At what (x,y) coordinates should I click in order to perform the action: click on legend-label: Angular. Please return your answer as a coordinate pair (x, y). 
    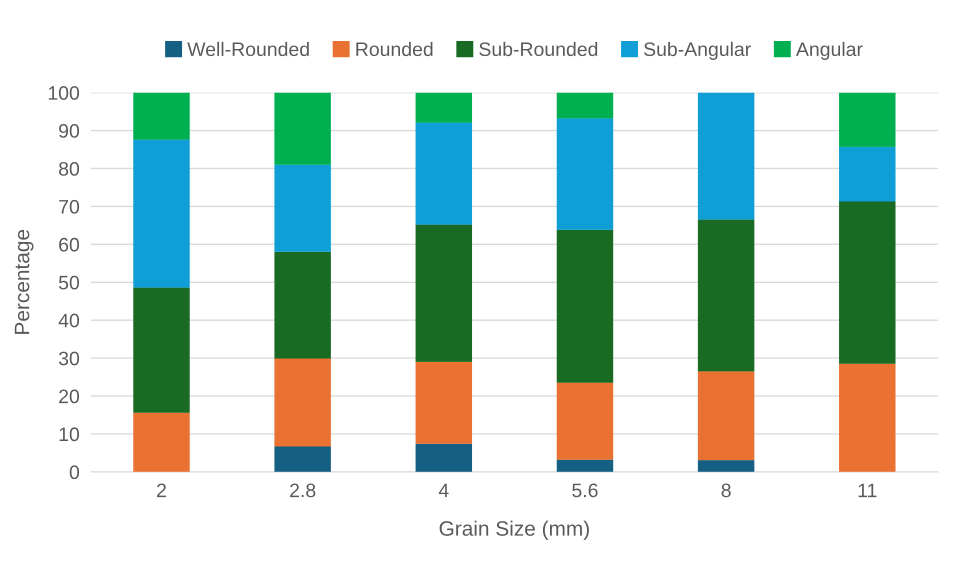
    Looking at the image, I should click on (829, 51).